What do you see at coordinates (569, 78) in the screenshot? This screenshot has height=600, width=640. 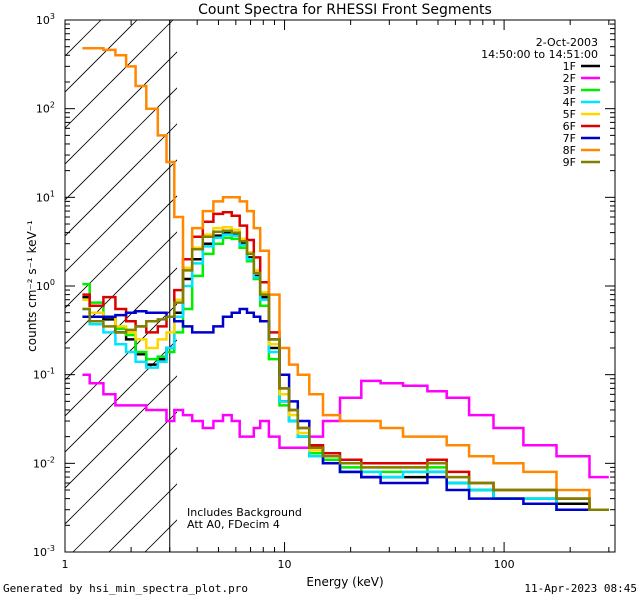 I see `legend-label-2F: 2F` at bounding box center [569, 78].